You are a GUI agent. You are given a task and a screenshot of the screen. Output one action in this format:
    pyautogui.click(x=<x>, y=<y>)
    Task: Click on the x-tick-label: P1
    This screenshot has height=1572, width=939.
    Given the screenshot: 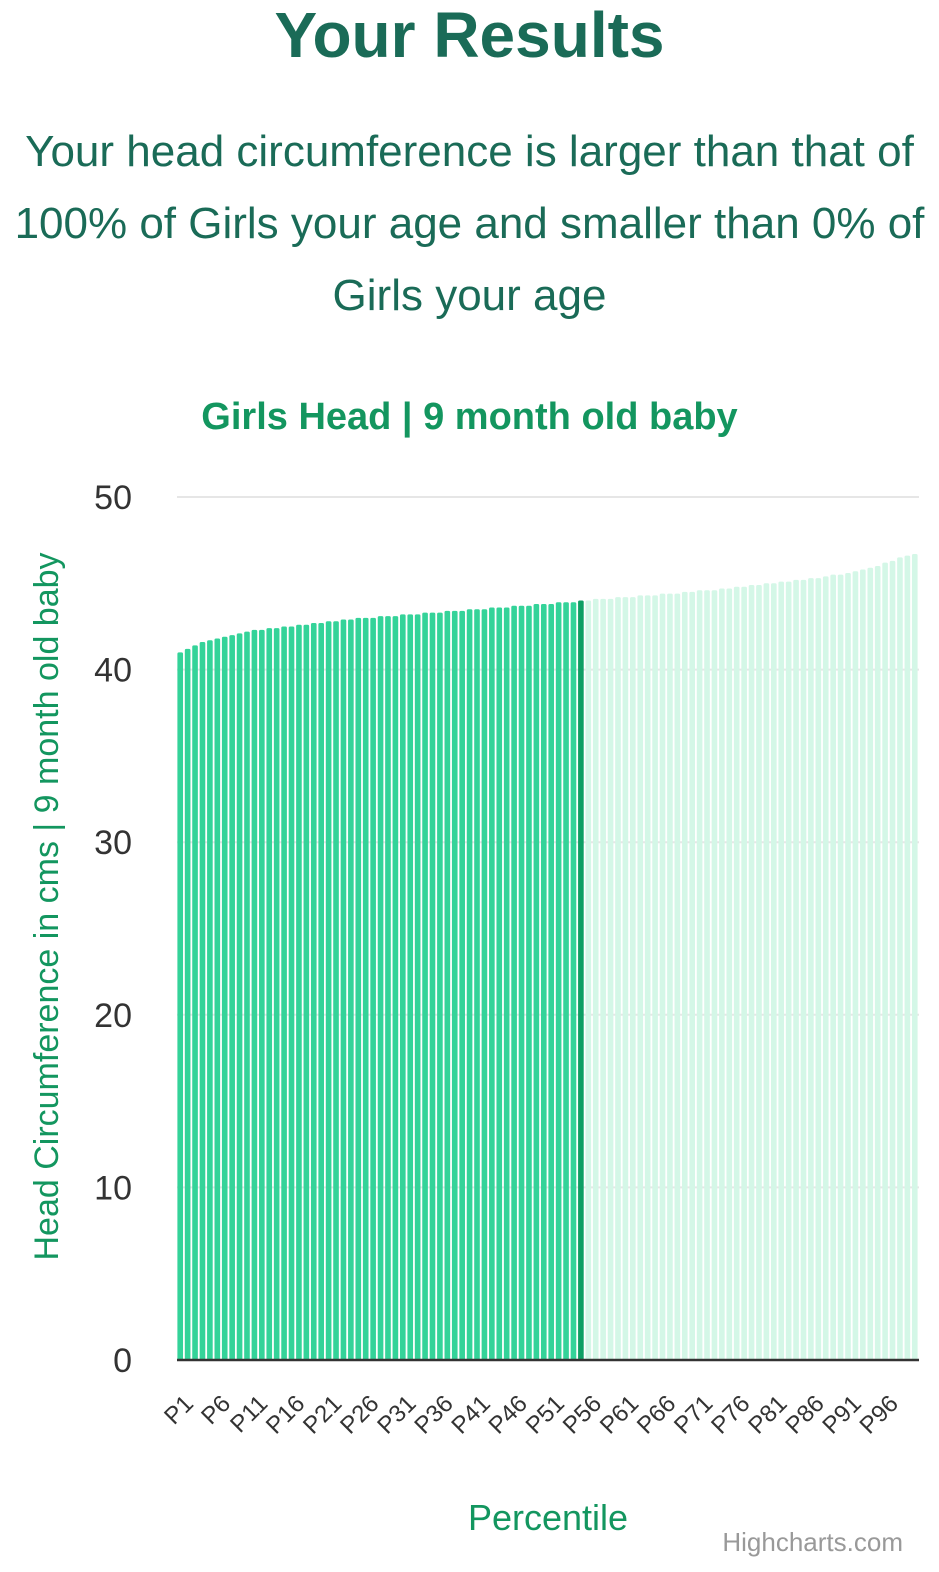 What is the action you would take?
    pyautogui.click(x=179, y=1410)
    